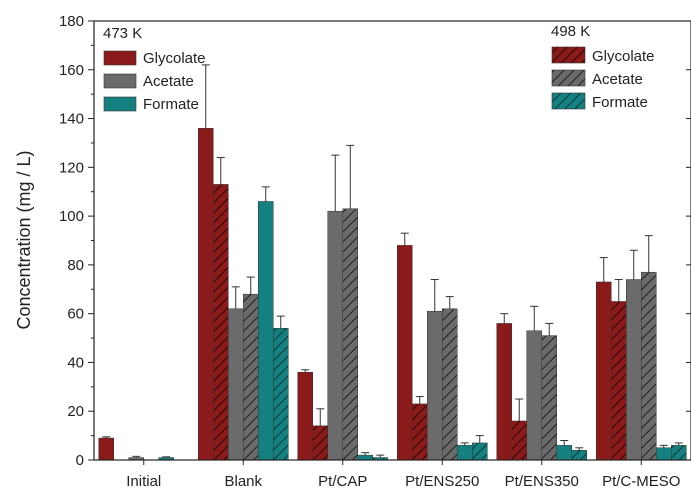  What do you see at coordinates (143, 481) in the screenshot?
I see `x-tick-label: Initial` at bounding box center [143, 481].